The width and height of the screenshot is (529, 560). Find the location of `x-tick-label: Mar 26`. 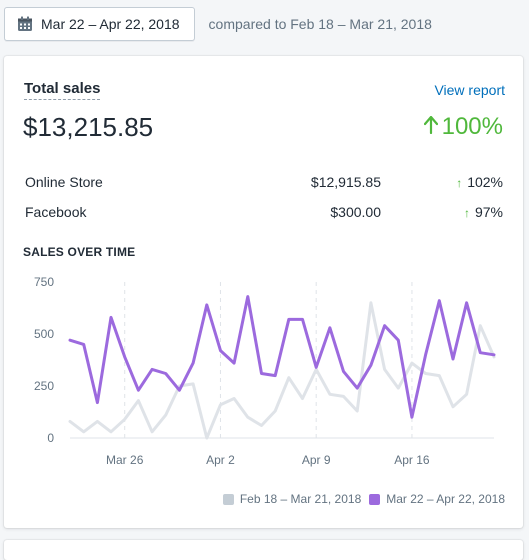

x-tick-label: Mar 26 is located at coordinates (125, 460).